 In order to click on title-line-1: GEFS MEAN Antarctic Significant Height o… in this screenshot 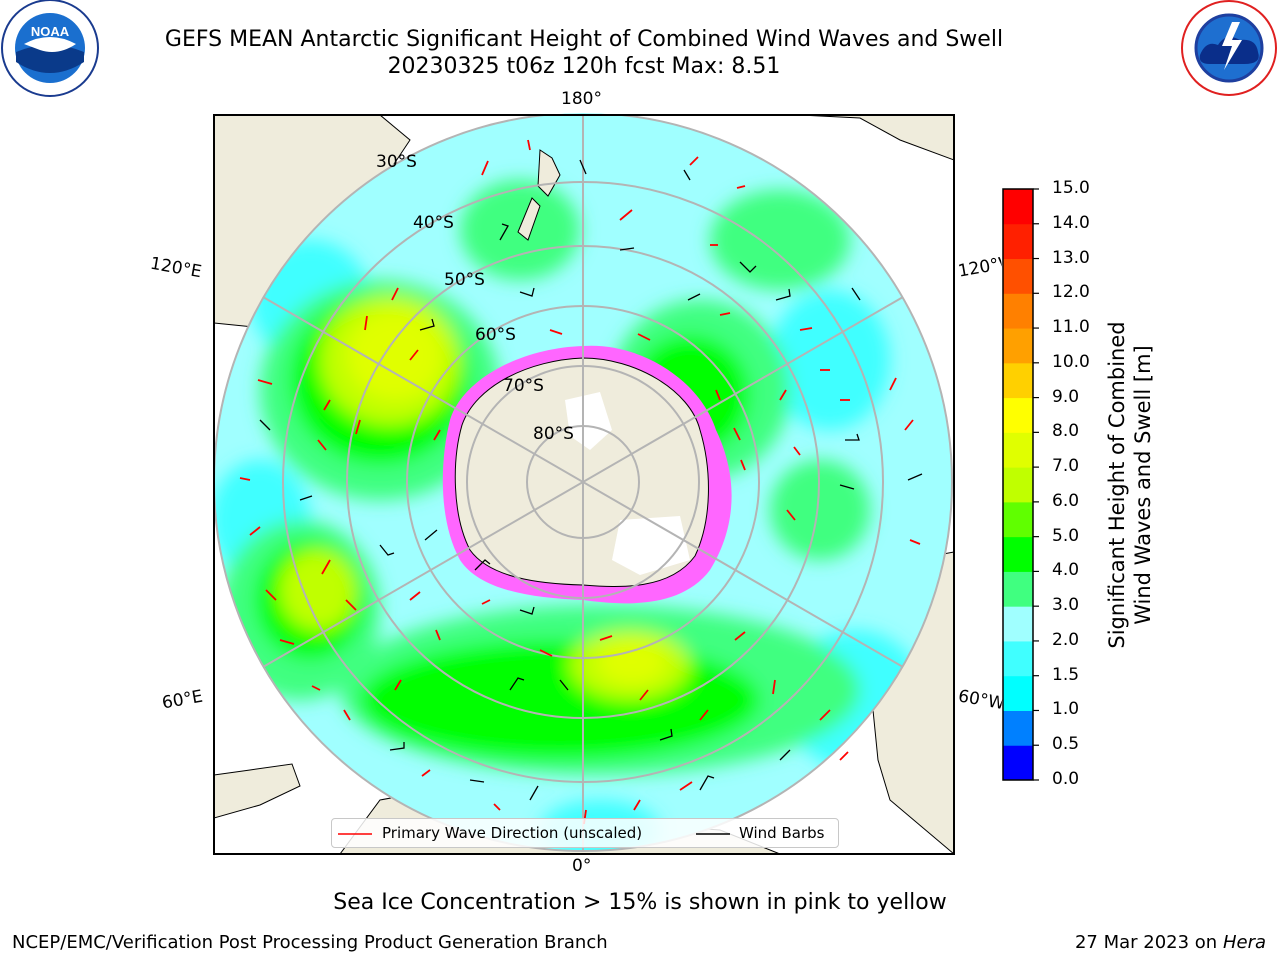, I will do `click(584, 39)`.